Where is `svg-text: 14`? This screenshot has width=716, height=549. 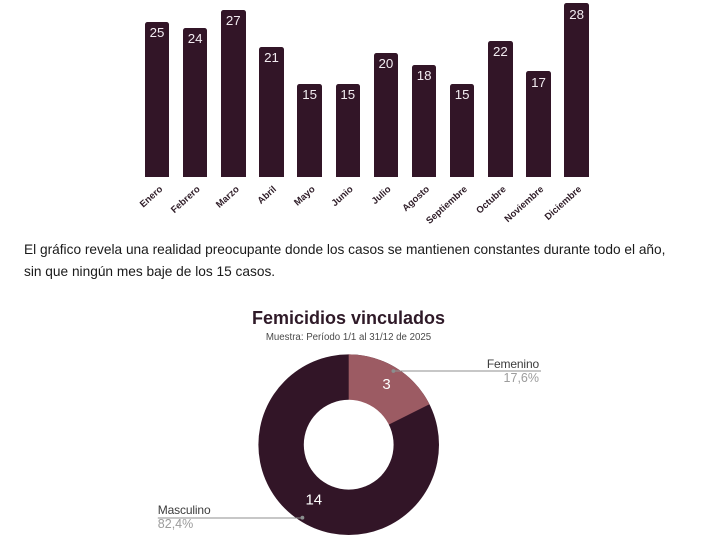 svg-text: 14 is located at coordinates (313, 500).